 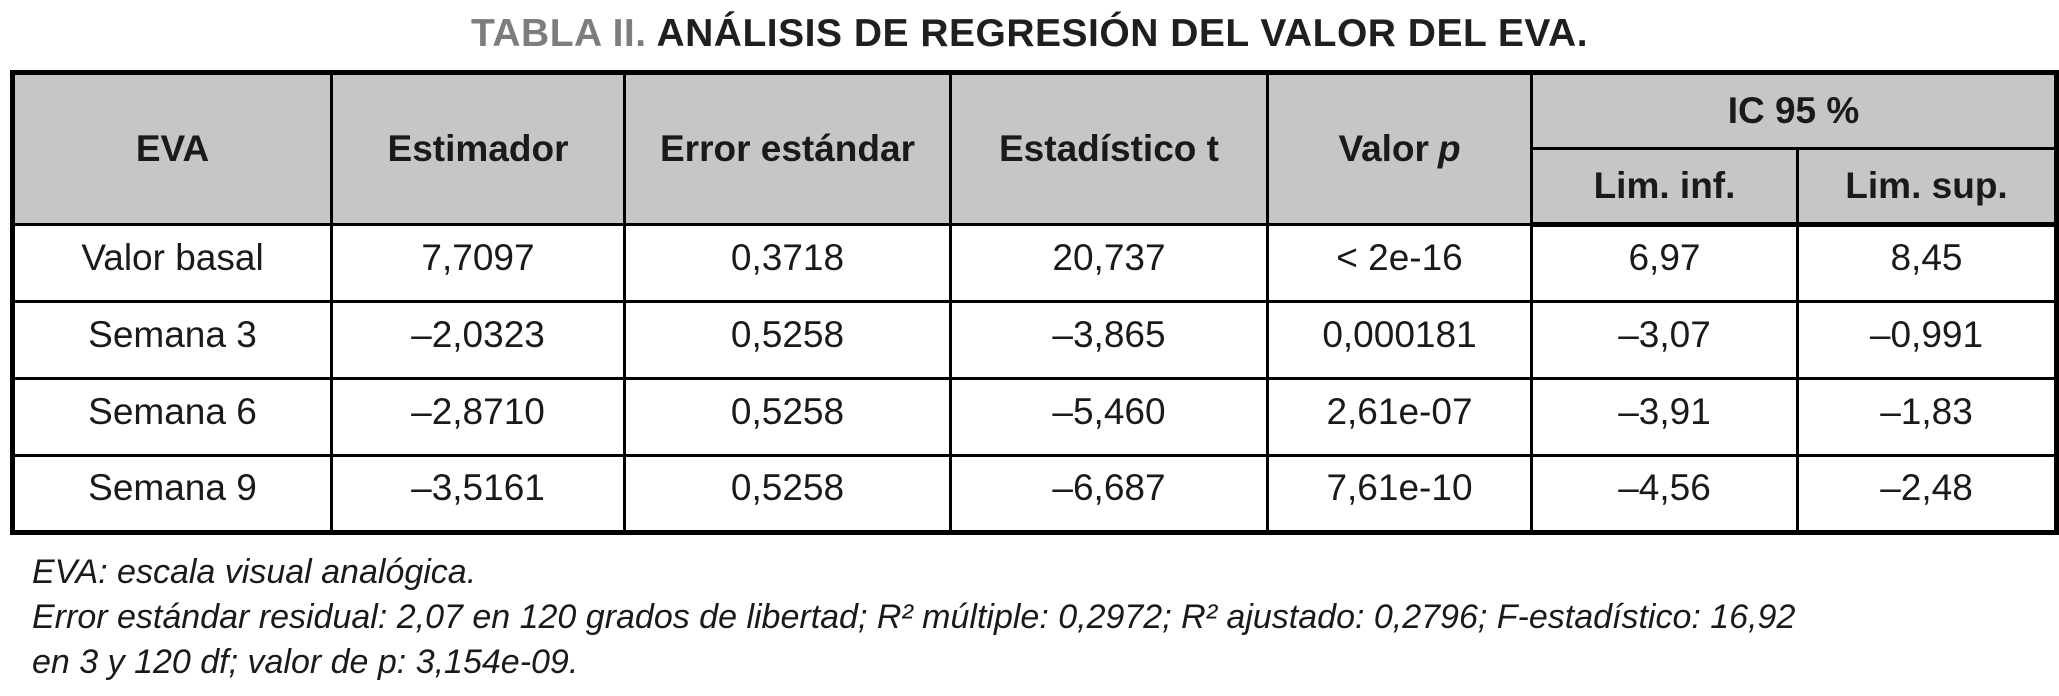 What do you see at coordinates (1664, 187) in the screenshot?
I see `col-header-lim-inf: Lim. inf.` at bounding box center [1664, 187].